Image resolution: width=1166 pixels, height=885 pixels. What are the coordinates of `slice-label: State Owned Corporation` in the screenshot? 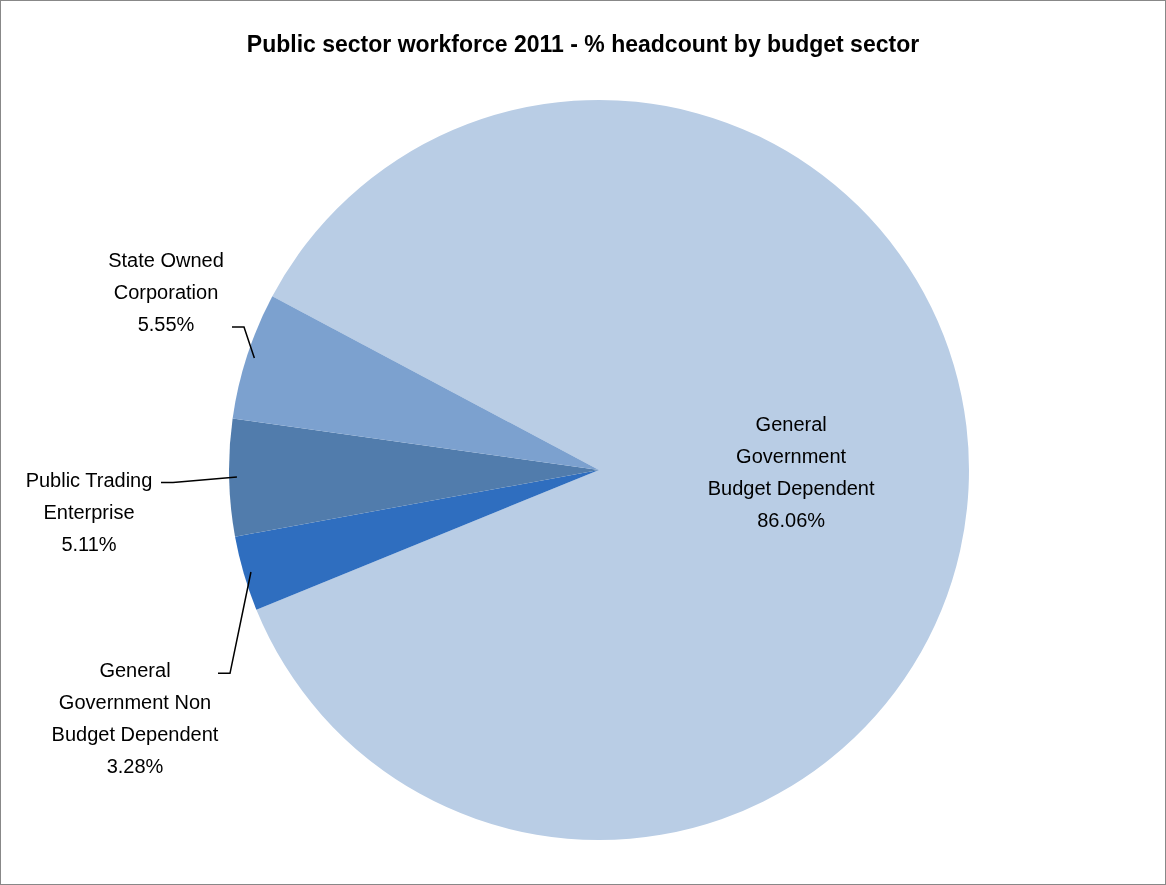 It's located at (166, 275).